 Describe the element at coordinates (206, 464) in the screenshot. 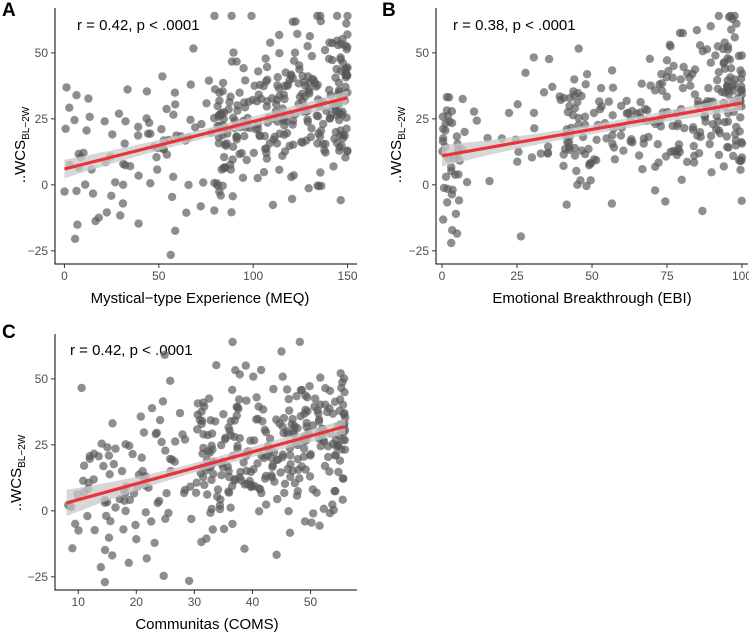

I see `regression-line` at that location.